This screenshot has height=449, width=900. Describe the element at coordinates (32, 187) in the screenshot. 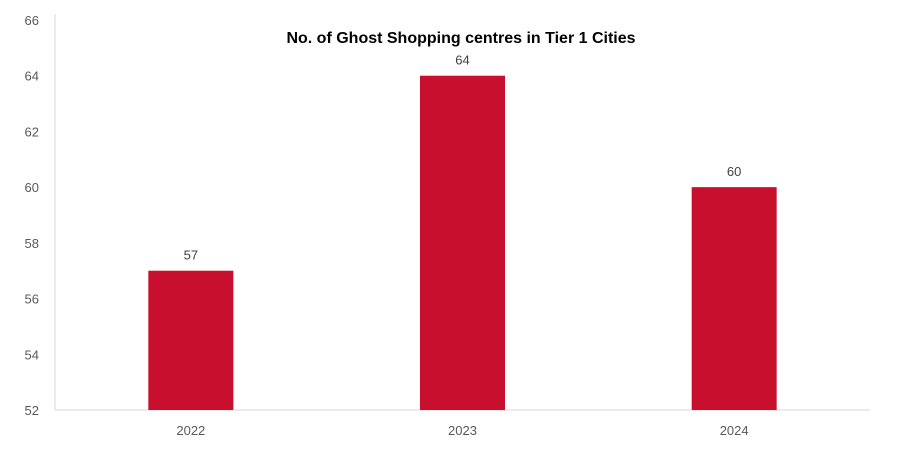

I see `y-tick-label: 60` at that location.